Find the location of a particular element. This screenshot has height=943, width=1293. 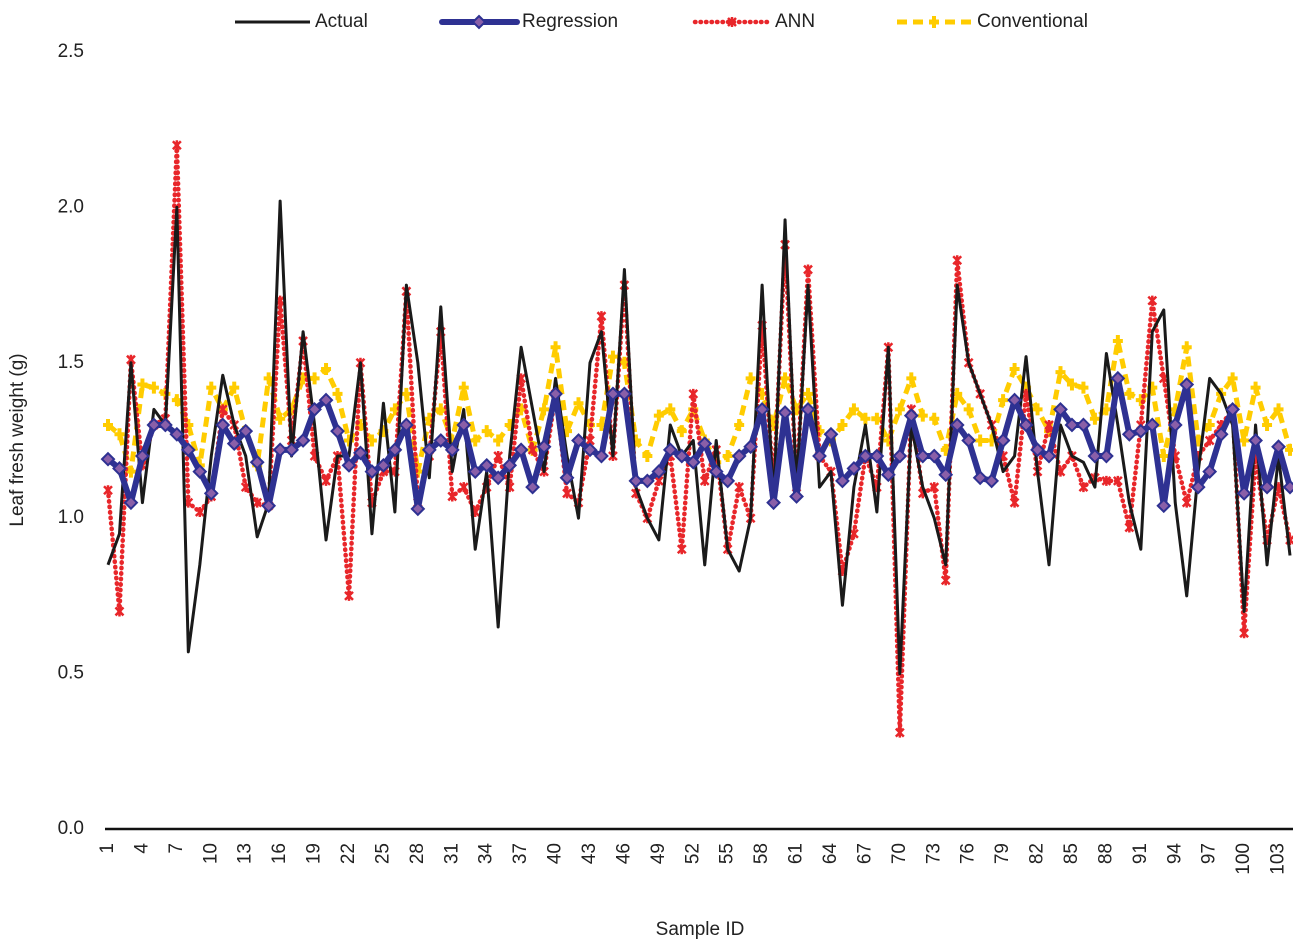

legend-label: ANN is located at coordinates (795, 21).